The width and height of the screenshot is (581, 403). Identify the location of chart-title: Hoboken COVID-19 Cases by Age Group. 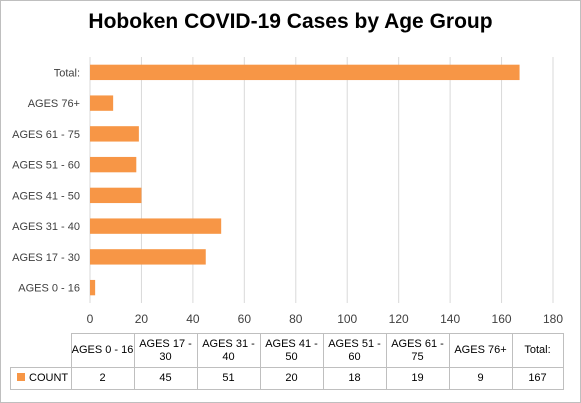
(290, 21).